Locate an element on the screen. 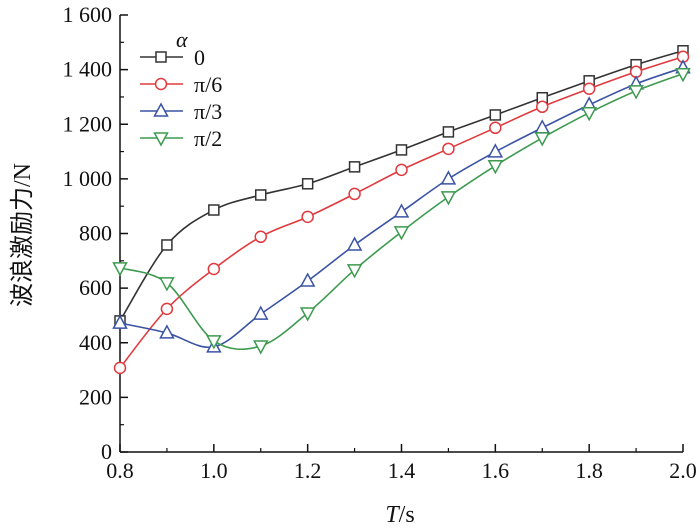  x-tick-label: 2.0 is located at coordinates (683, 470).